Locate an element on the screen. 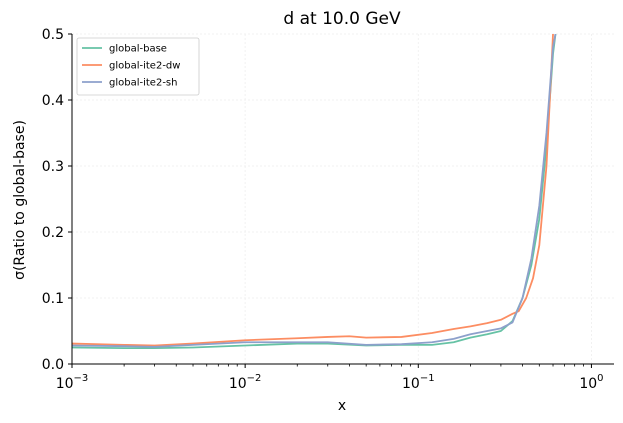 The width and height of the screenshot is (623, 423). y-tick-label: 0.1 is located at coordinates (53, 299).